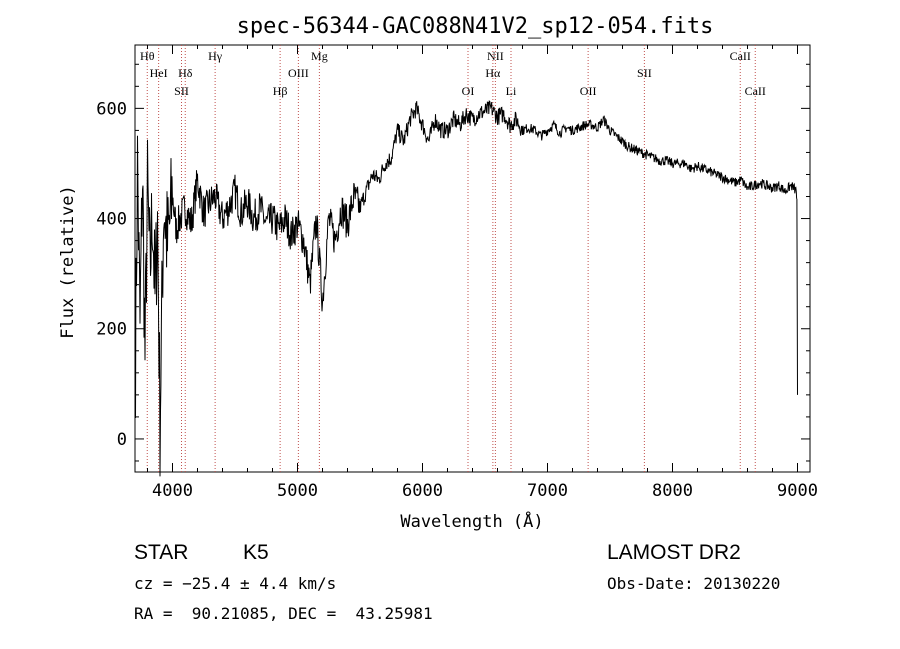  Describe the element at coordinates (147, 56) in the screenshot. I see `line-marker-label: Hθ` at that location.